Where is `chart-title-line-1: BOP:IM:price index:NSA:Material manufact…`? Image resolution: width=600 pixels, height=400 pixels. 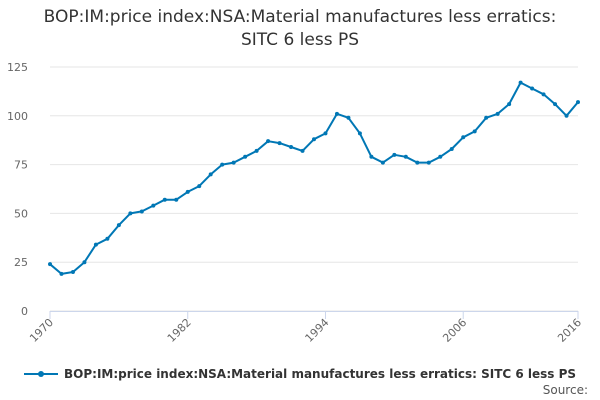
chart-title-line-1: BOP:IM:price index:NSA:Material manufact… is located at coordinates (300, 17).